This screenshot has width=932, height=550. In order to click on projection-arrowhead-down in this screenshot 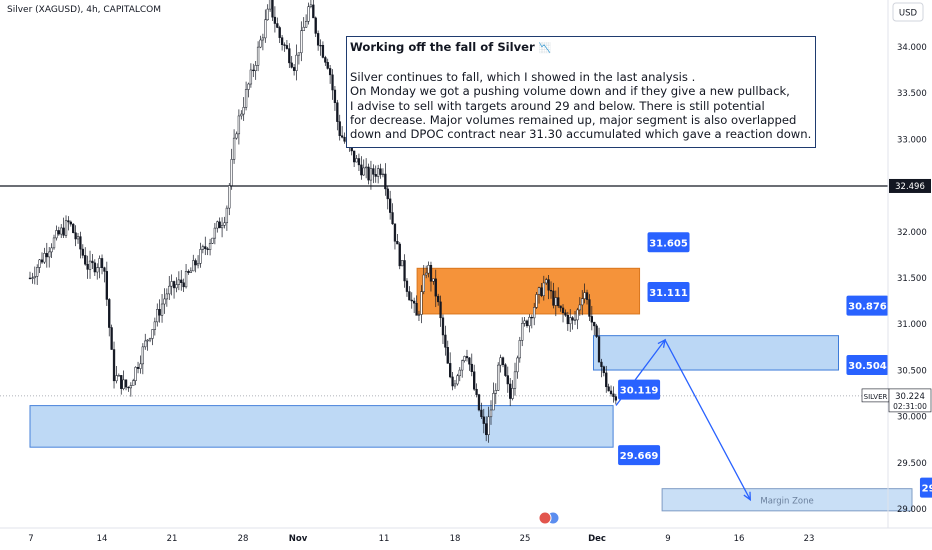, I will do `click(747, 496)`.